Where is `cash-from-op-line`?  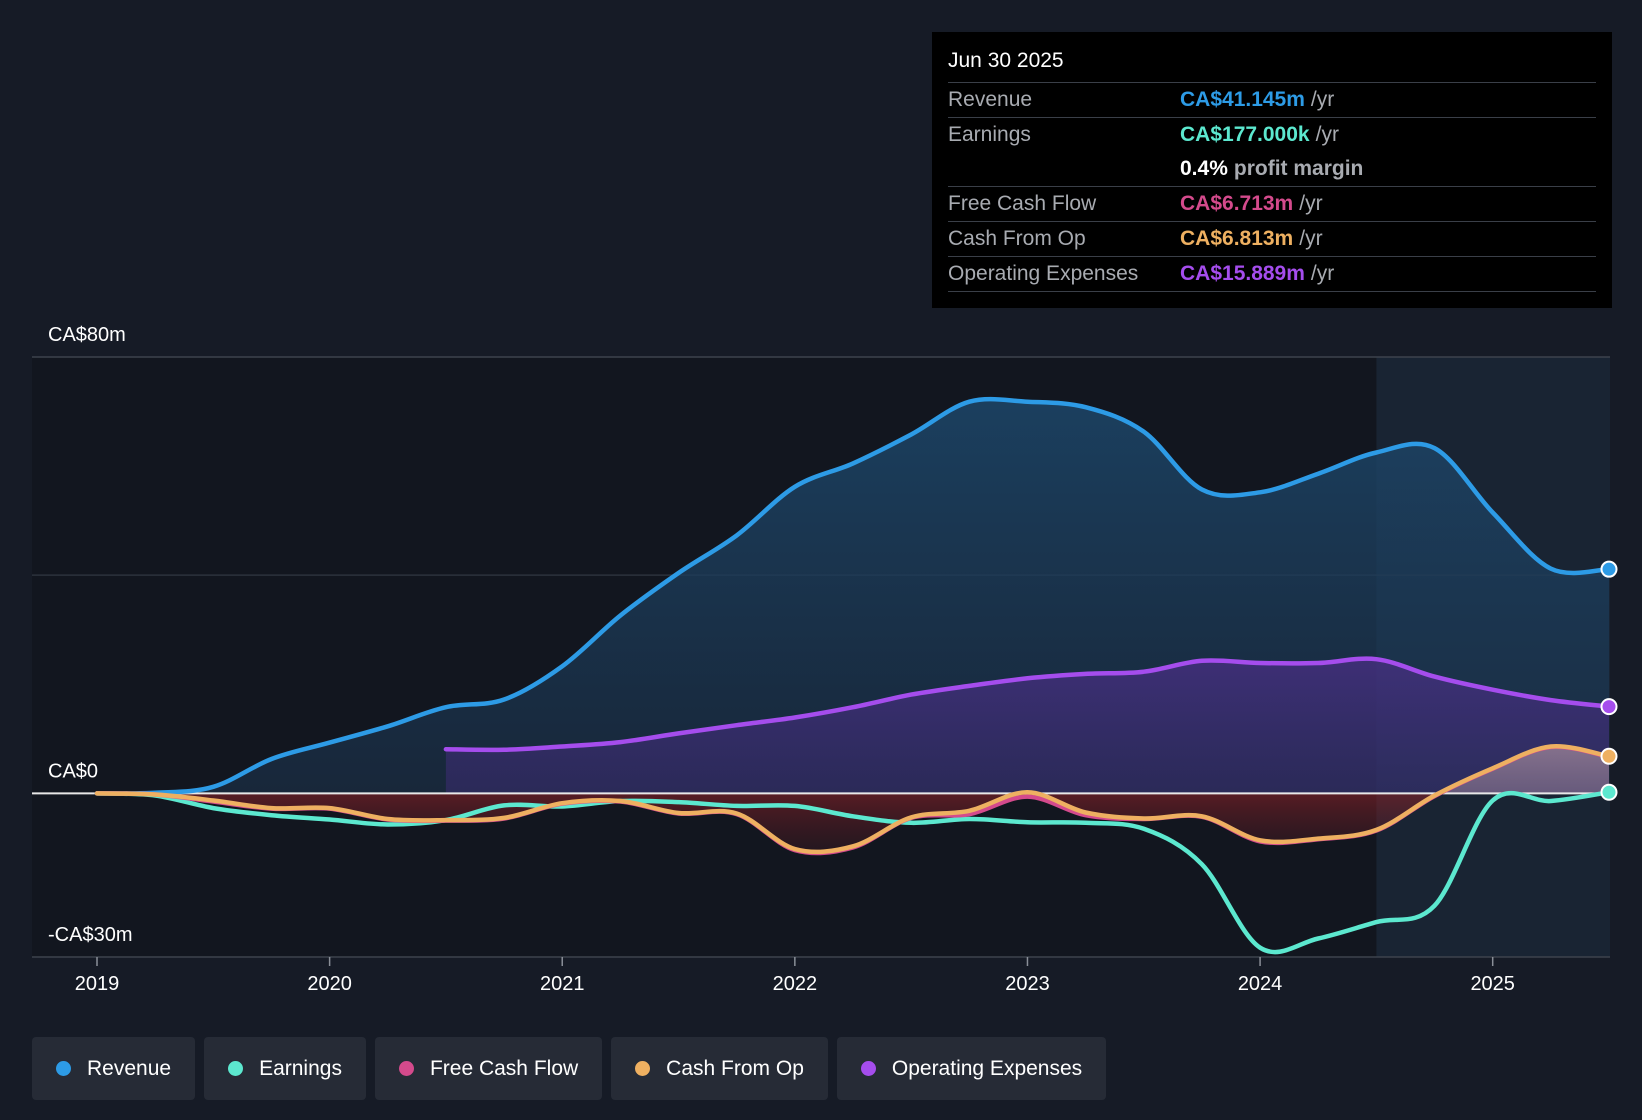
cash-from-op-line is located at coordinates (853, 799).